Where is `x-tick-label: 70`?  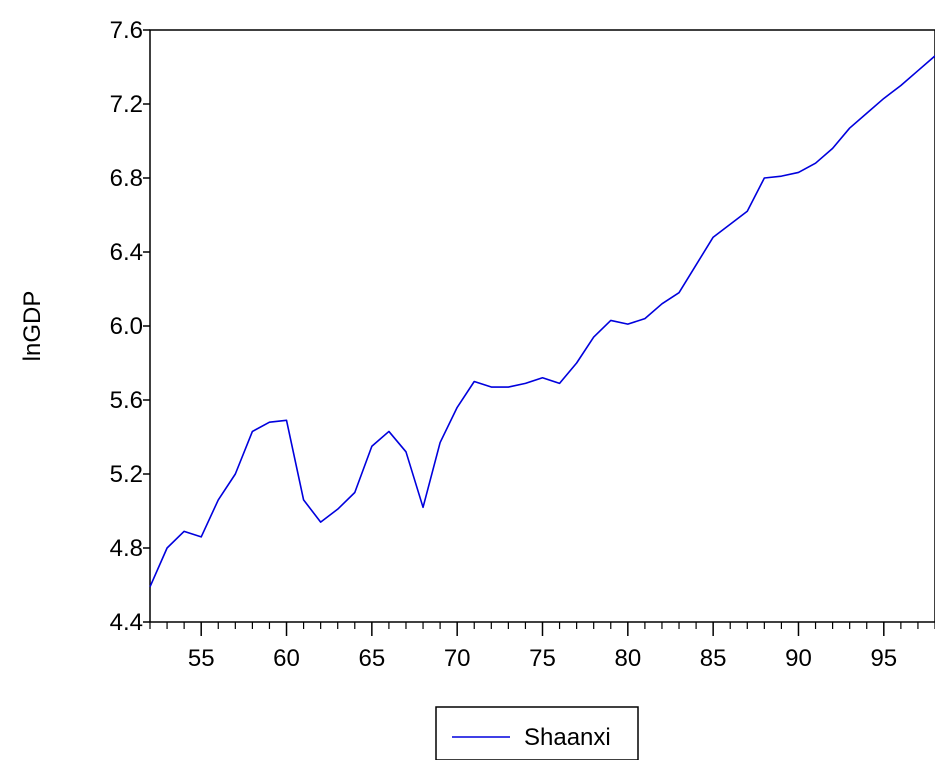 x-tick-label: 70 is located at coordinates (457, 658).